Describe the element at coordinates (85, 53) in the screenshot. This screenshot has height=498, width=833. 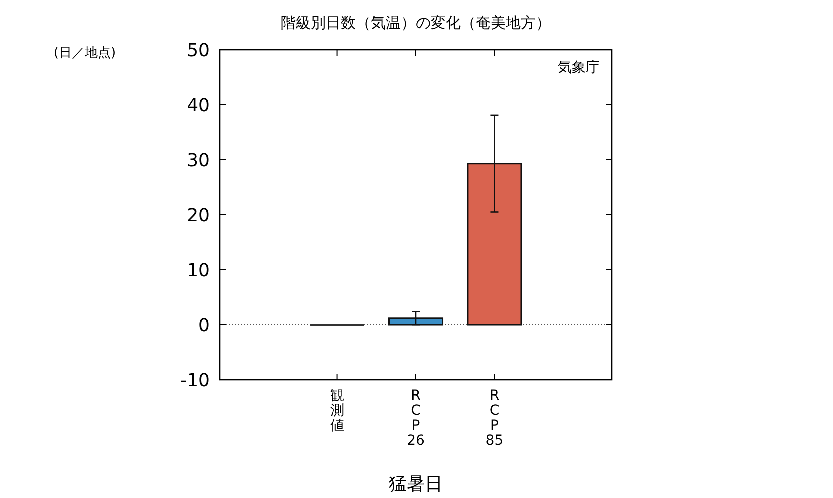
I see `y-axis-title: (日／地点)` at that location.